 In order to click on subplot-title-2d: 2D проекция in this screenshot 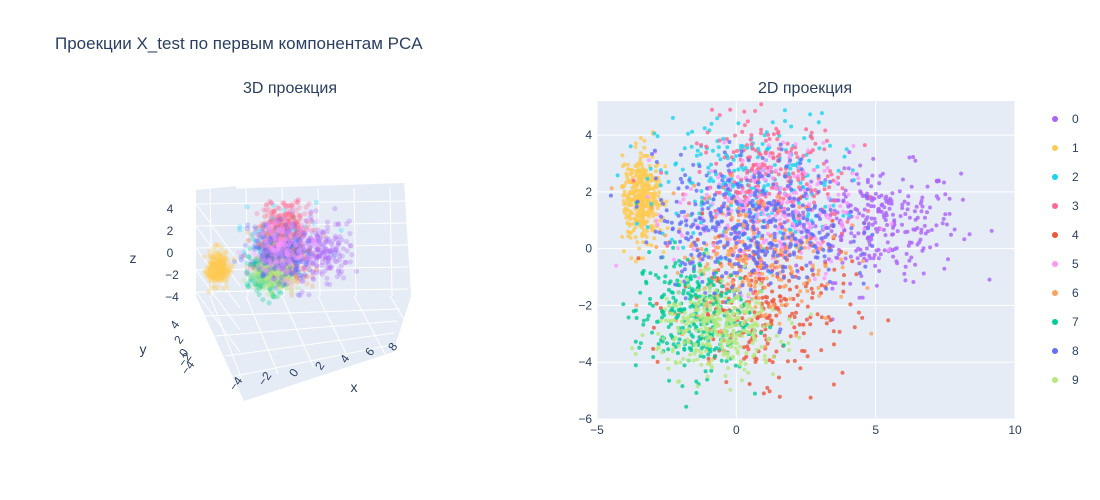, I will do `click(805, 88)`.